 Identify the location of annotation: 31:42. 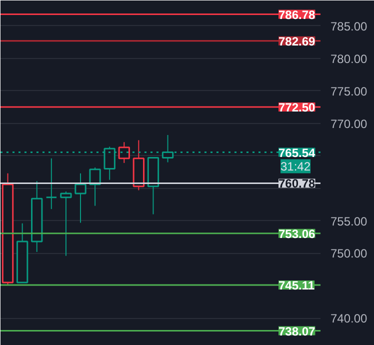
(295, 166).